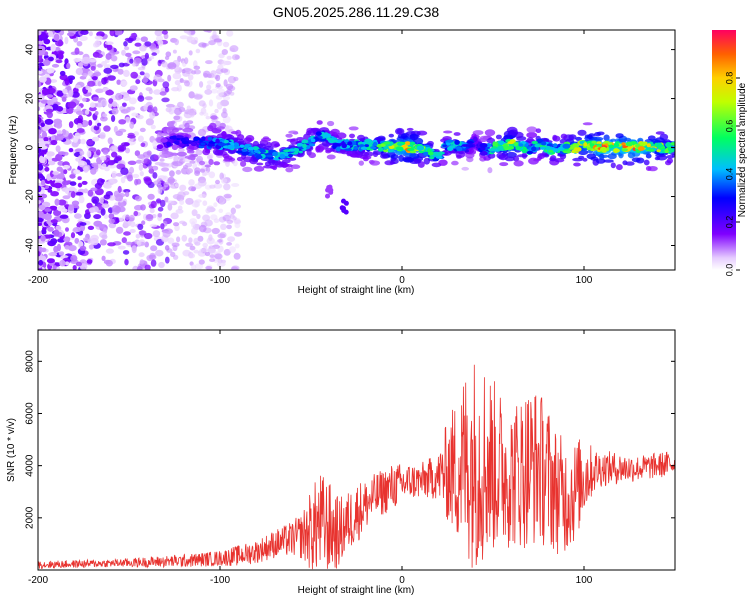 Image resolution: width=750 pixels, height=600 pixels. I want to click on y-tick-label: 8000, so click(30, 361).